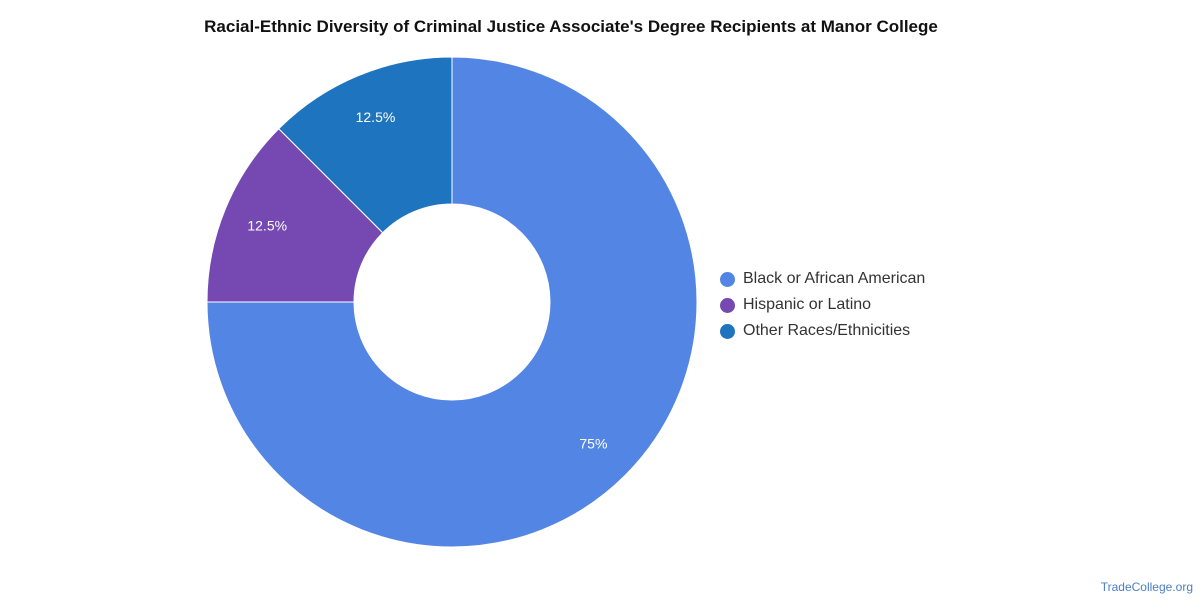  I want to click on legend-swatch-black-or-african-american, so click(727, 279).